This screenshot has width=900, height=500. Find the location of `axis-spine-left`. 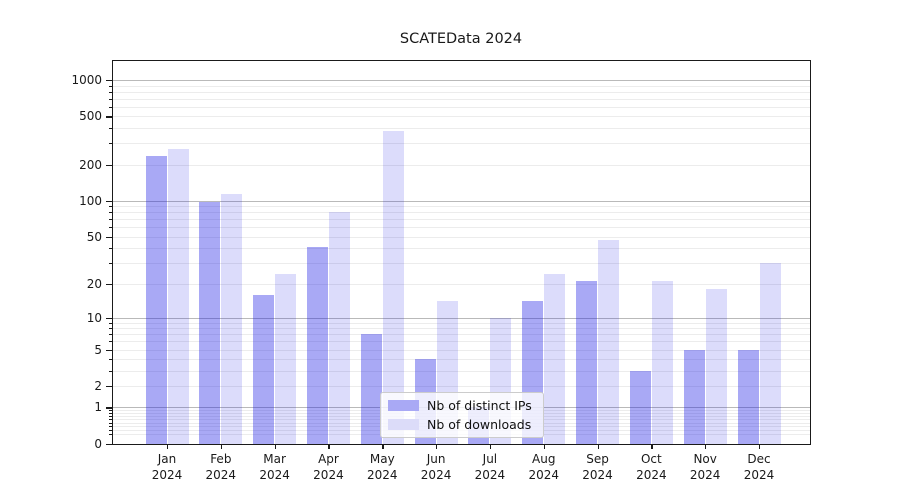

axis-spine-left is located at coordinates (113, 252).